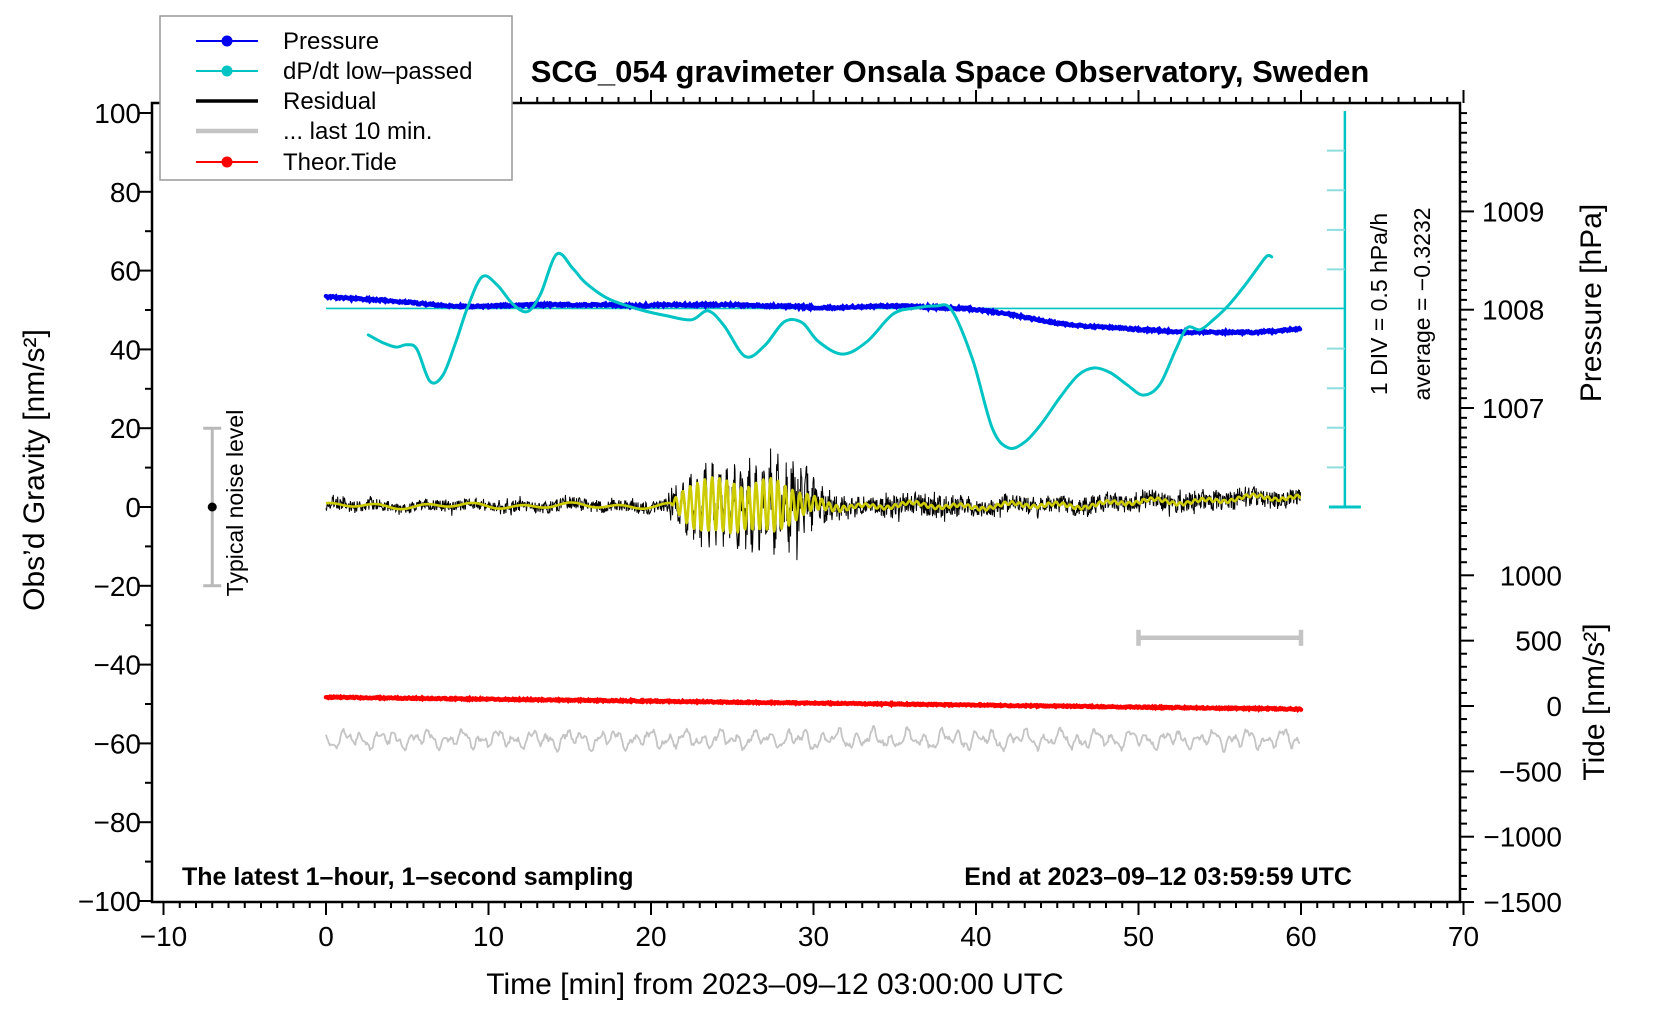  Describe the element at coordinates (1513, 408) in the screenshot. I see `pressure-tick-label: 1007` at that location.